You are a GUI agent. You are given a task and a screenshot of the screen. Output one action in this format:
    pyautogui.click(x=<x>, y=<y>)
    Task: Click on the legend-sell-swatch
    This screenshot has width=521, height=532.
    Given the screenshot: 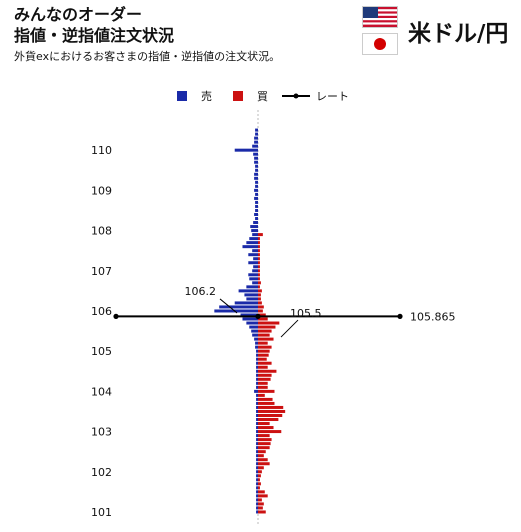 What is the action you would take?
    pyautogui.click(x=182, y=96)
    